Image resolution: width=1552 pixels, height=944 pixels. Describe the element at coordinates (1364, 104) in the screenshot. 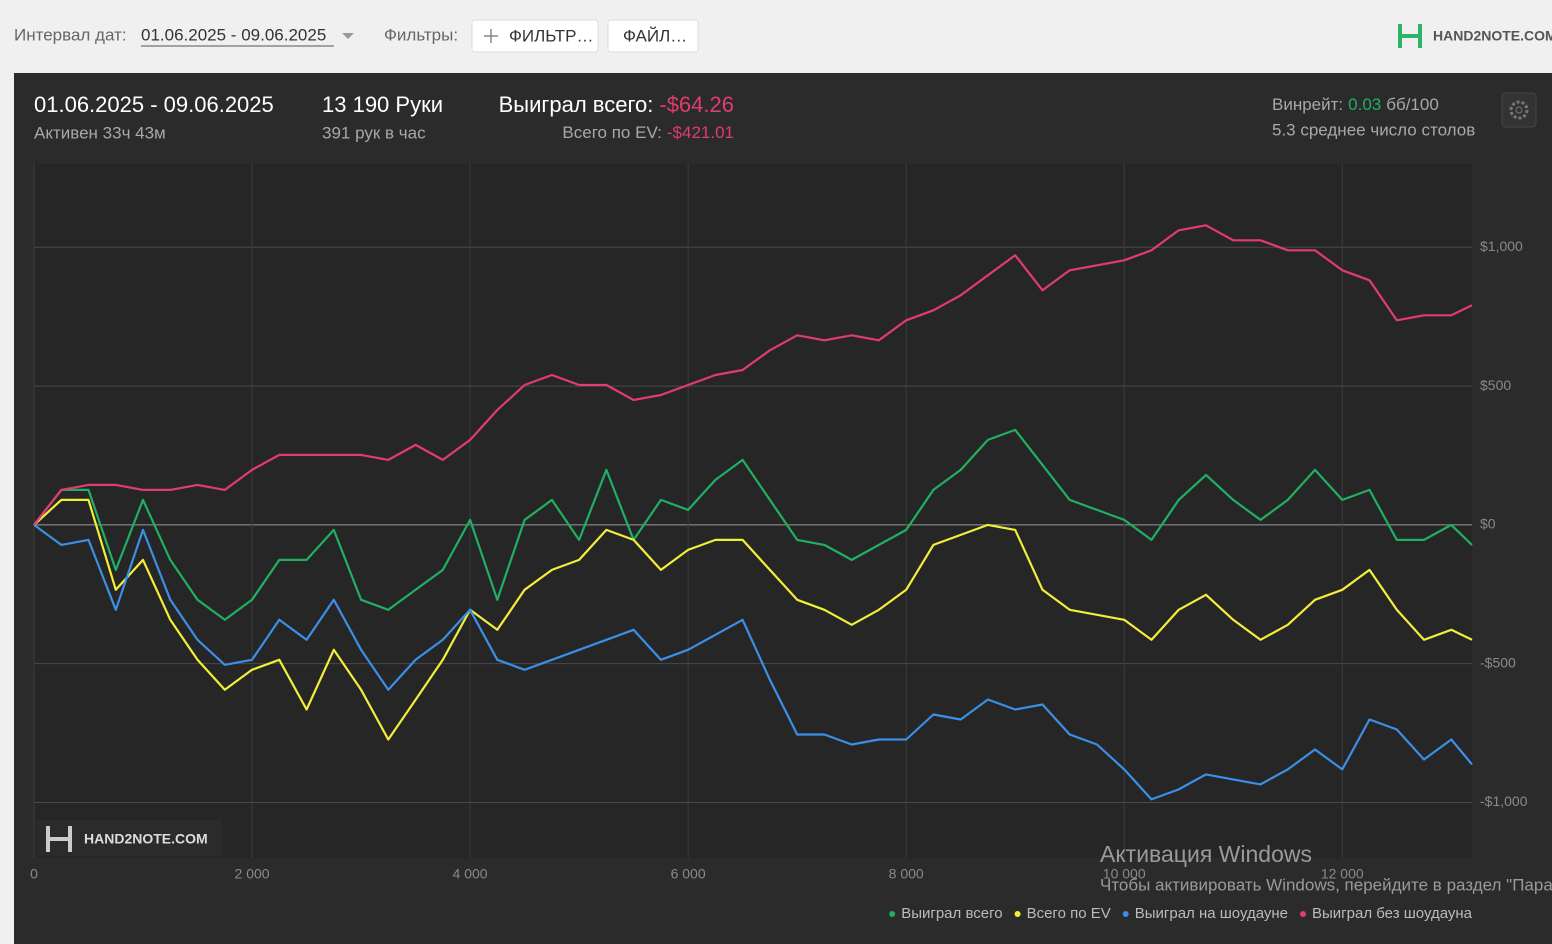

I see `value: 0.03` at that location.